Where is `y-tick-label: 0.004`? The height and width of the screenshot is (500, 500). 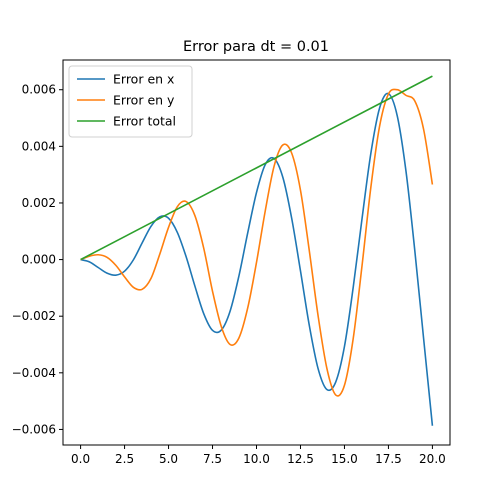
y-tick-label: 0.004 is located at coordinates (39, 146).